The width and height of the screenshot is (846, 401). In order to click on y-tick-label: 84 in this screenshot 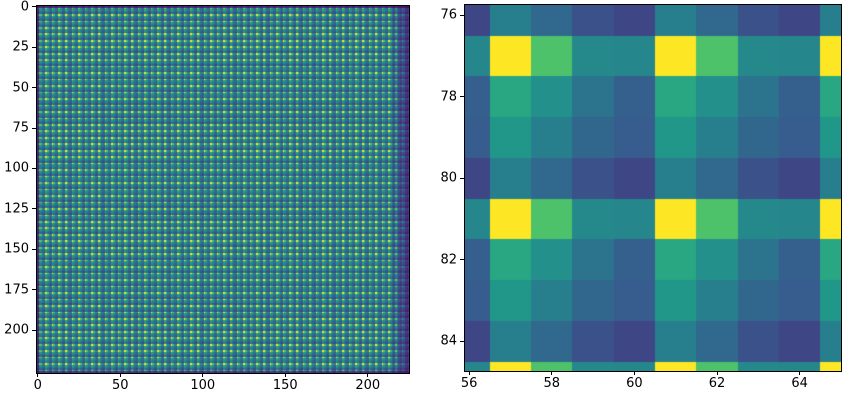, I will do `click(448, 341)`.